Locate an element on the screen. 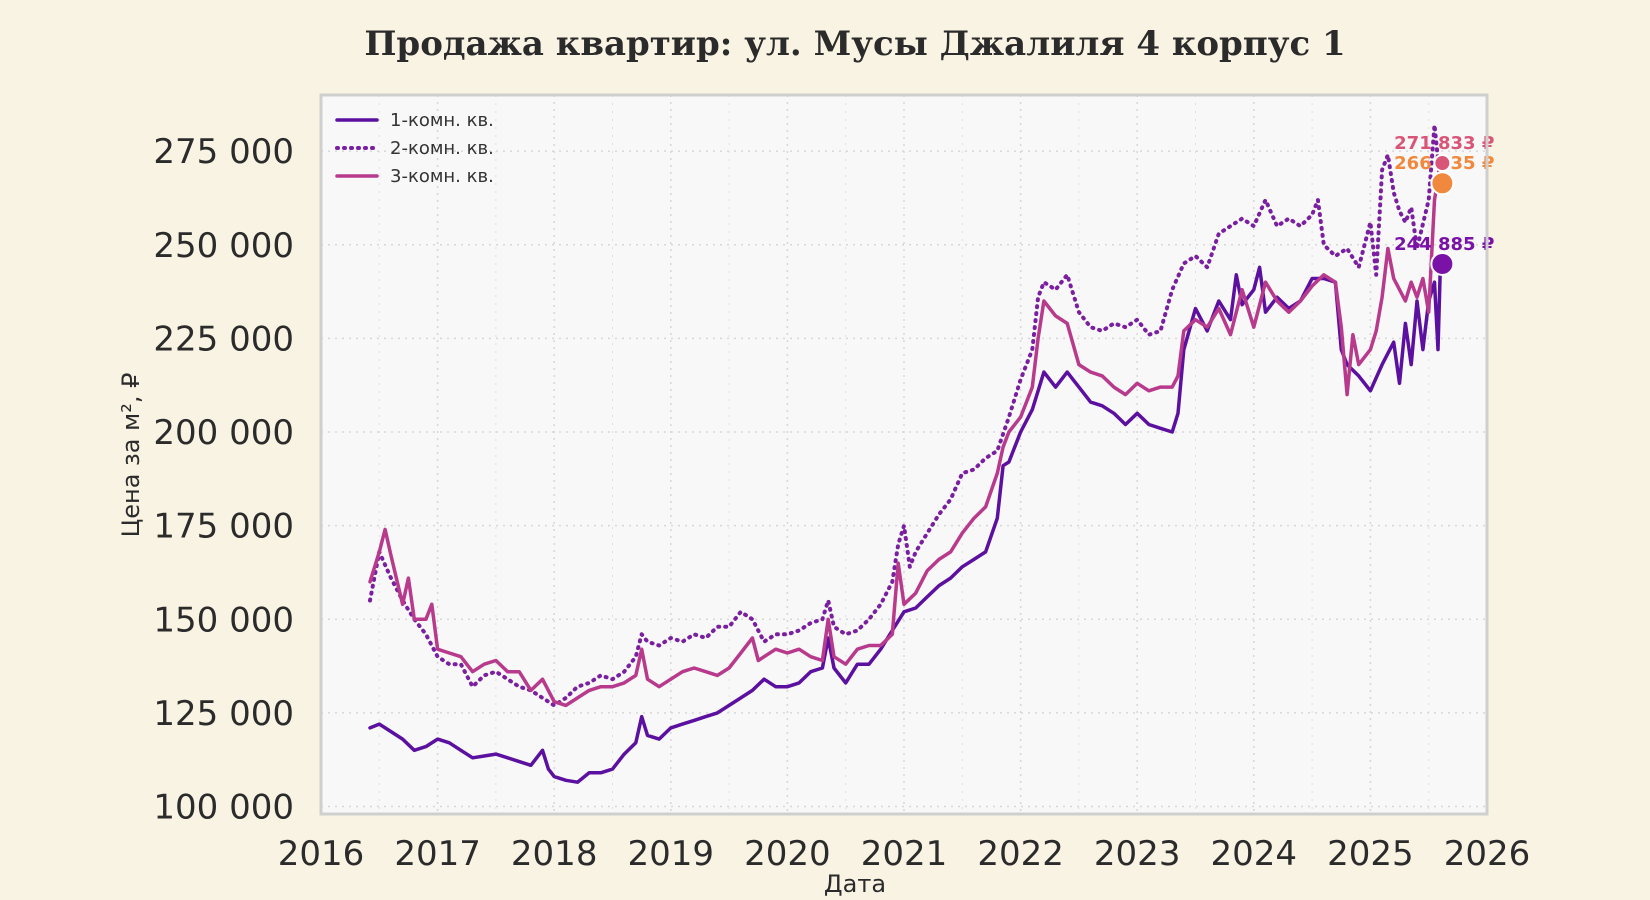 Image resolution: width=1650 pixels, height=900 pixels. legend: 1-комн. кв. 2-комн. кв. 3-комн. кв. is located at coordinates (414, 148).